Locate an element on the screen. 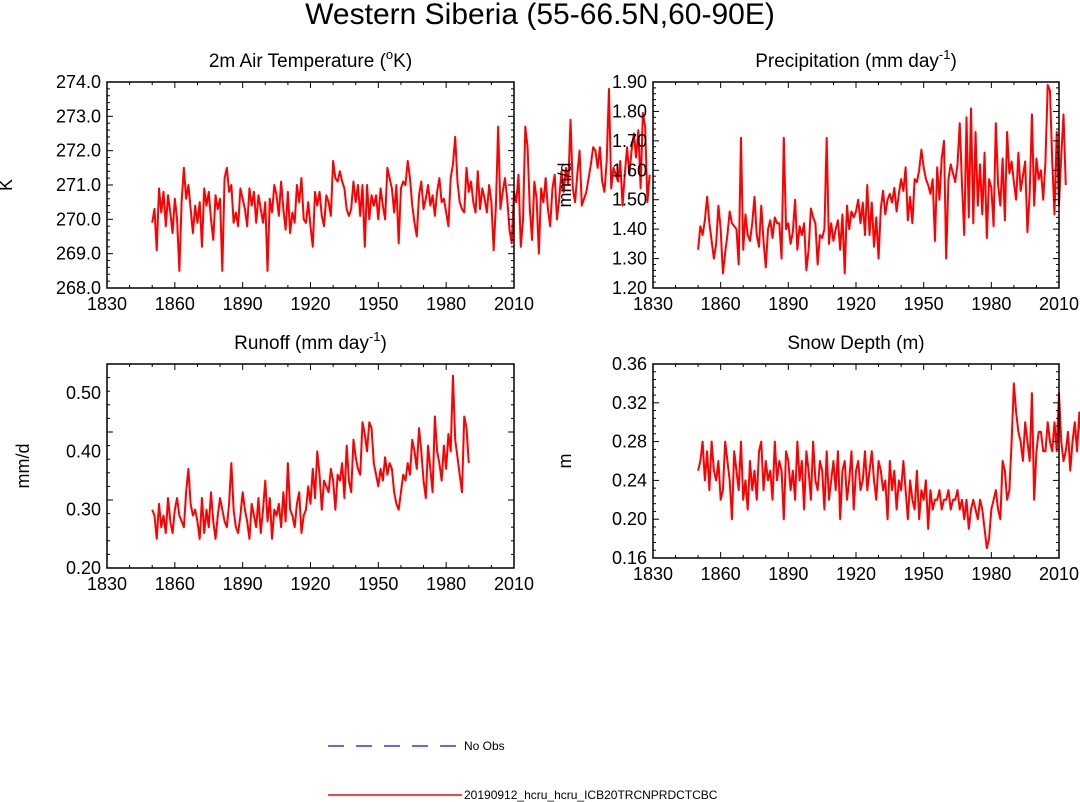 The image size is (1080, 802). y-tick-label: 1.50 is located at coordinates (629, 200).